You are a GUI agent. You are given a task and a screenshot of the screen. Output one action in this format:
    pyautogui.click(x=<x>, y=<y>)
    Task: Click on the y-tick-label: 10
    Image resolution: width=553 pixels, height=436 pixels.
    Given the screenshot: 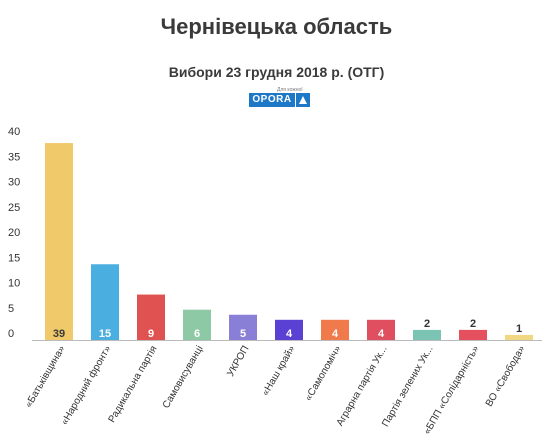 What is the action you would take?
    pyautogui.click(x=14, y=284)
    